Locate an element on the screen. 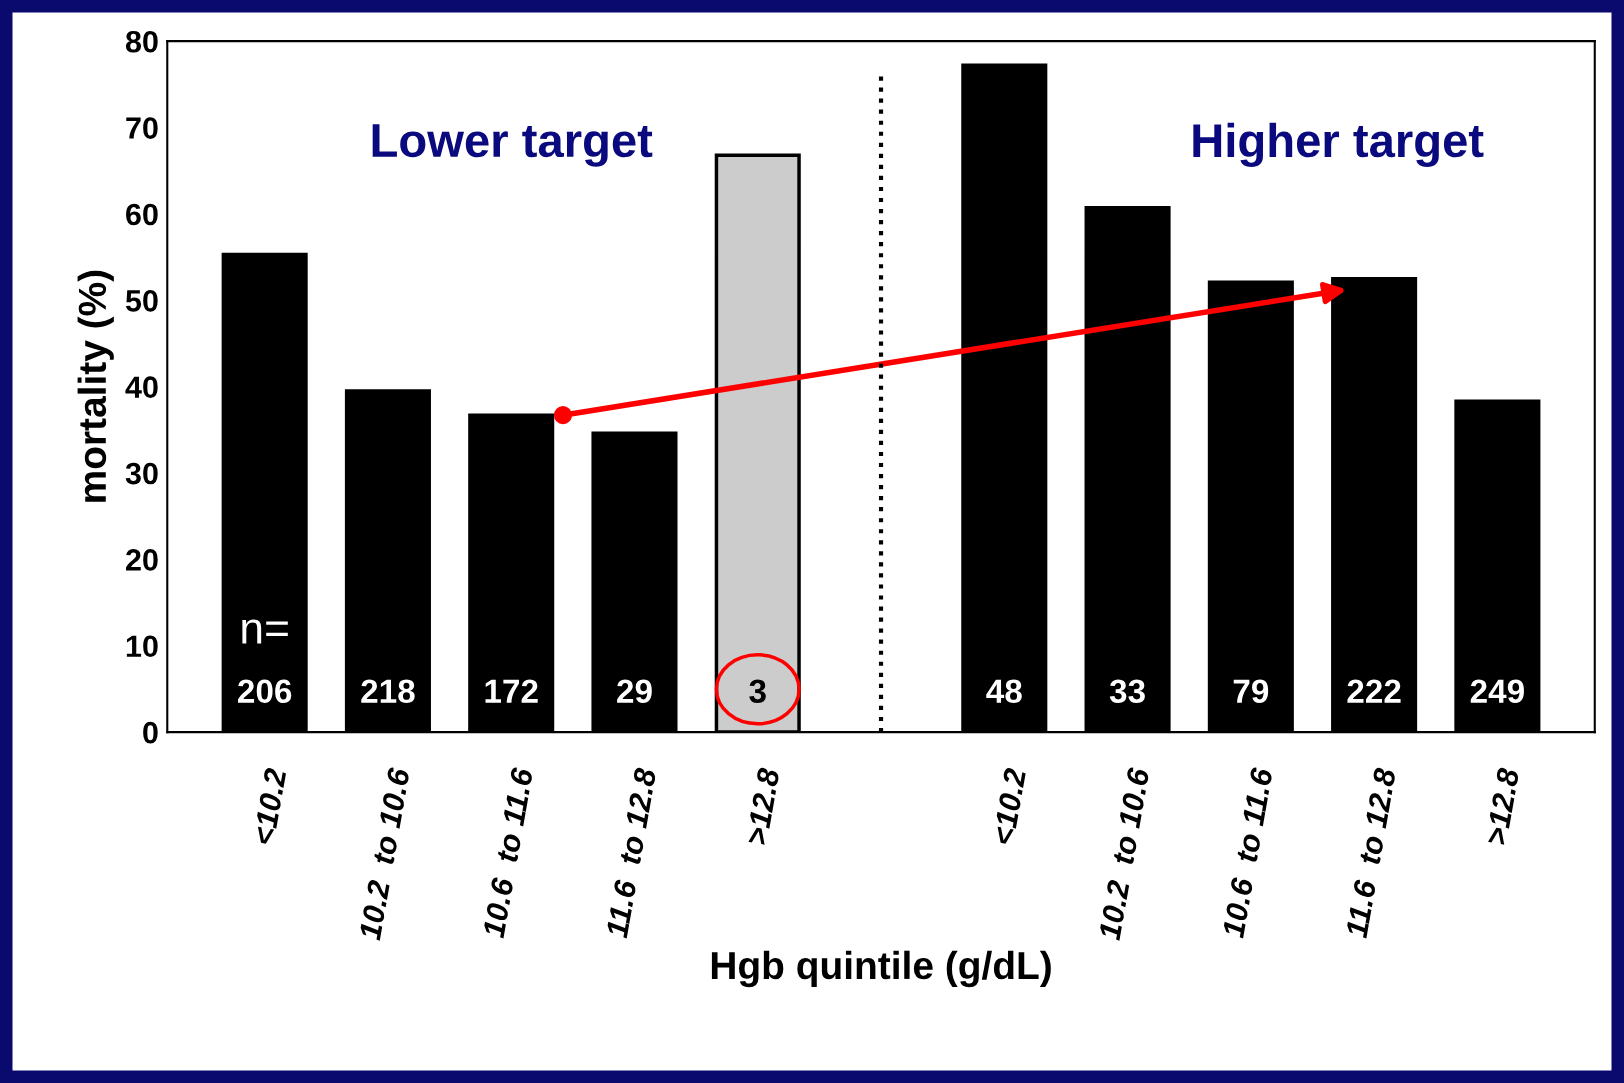 This screenshot has width=1624, height=1083. annotation: 222 is located at coordinates (1374, 691).